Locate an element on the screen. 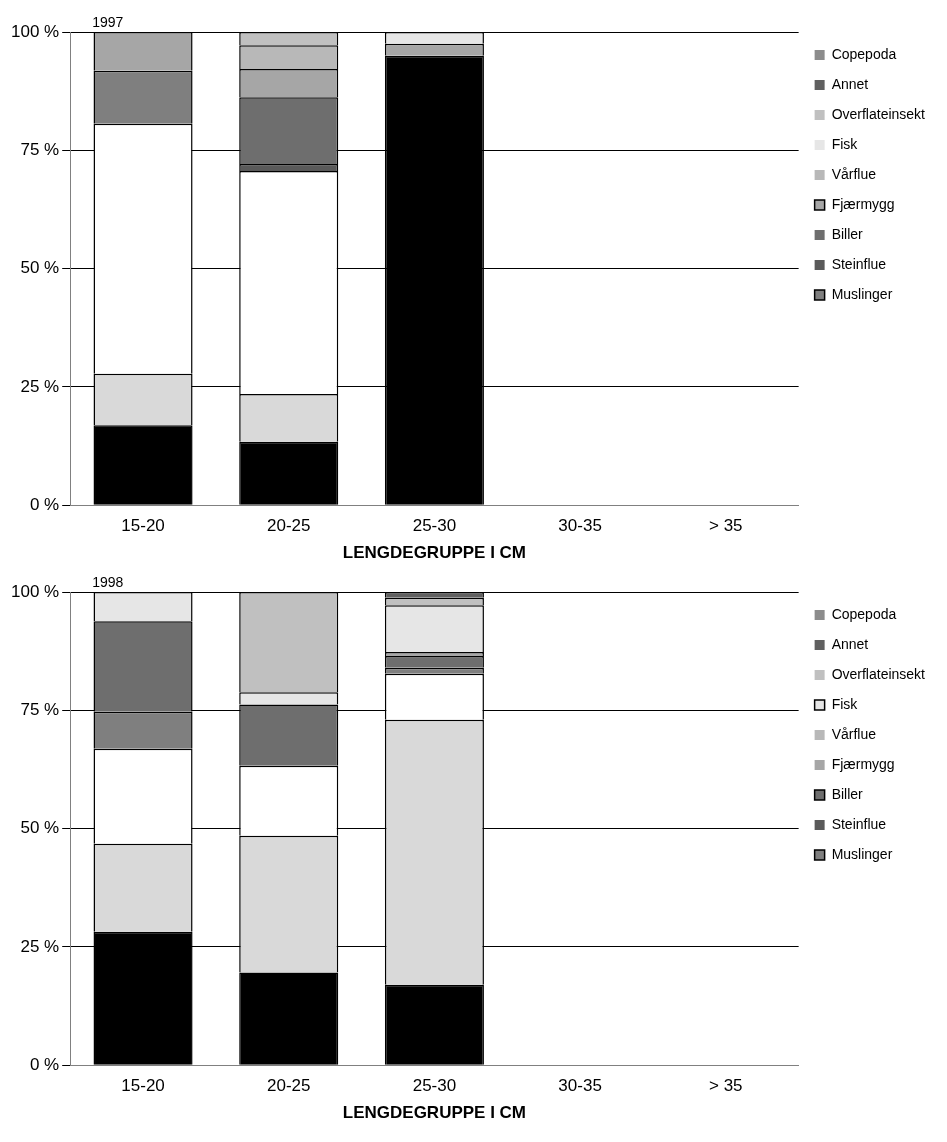 The width and height of the screenshot is (947, 1142). chart-title: 1997 is located at coordinates (108, 21).